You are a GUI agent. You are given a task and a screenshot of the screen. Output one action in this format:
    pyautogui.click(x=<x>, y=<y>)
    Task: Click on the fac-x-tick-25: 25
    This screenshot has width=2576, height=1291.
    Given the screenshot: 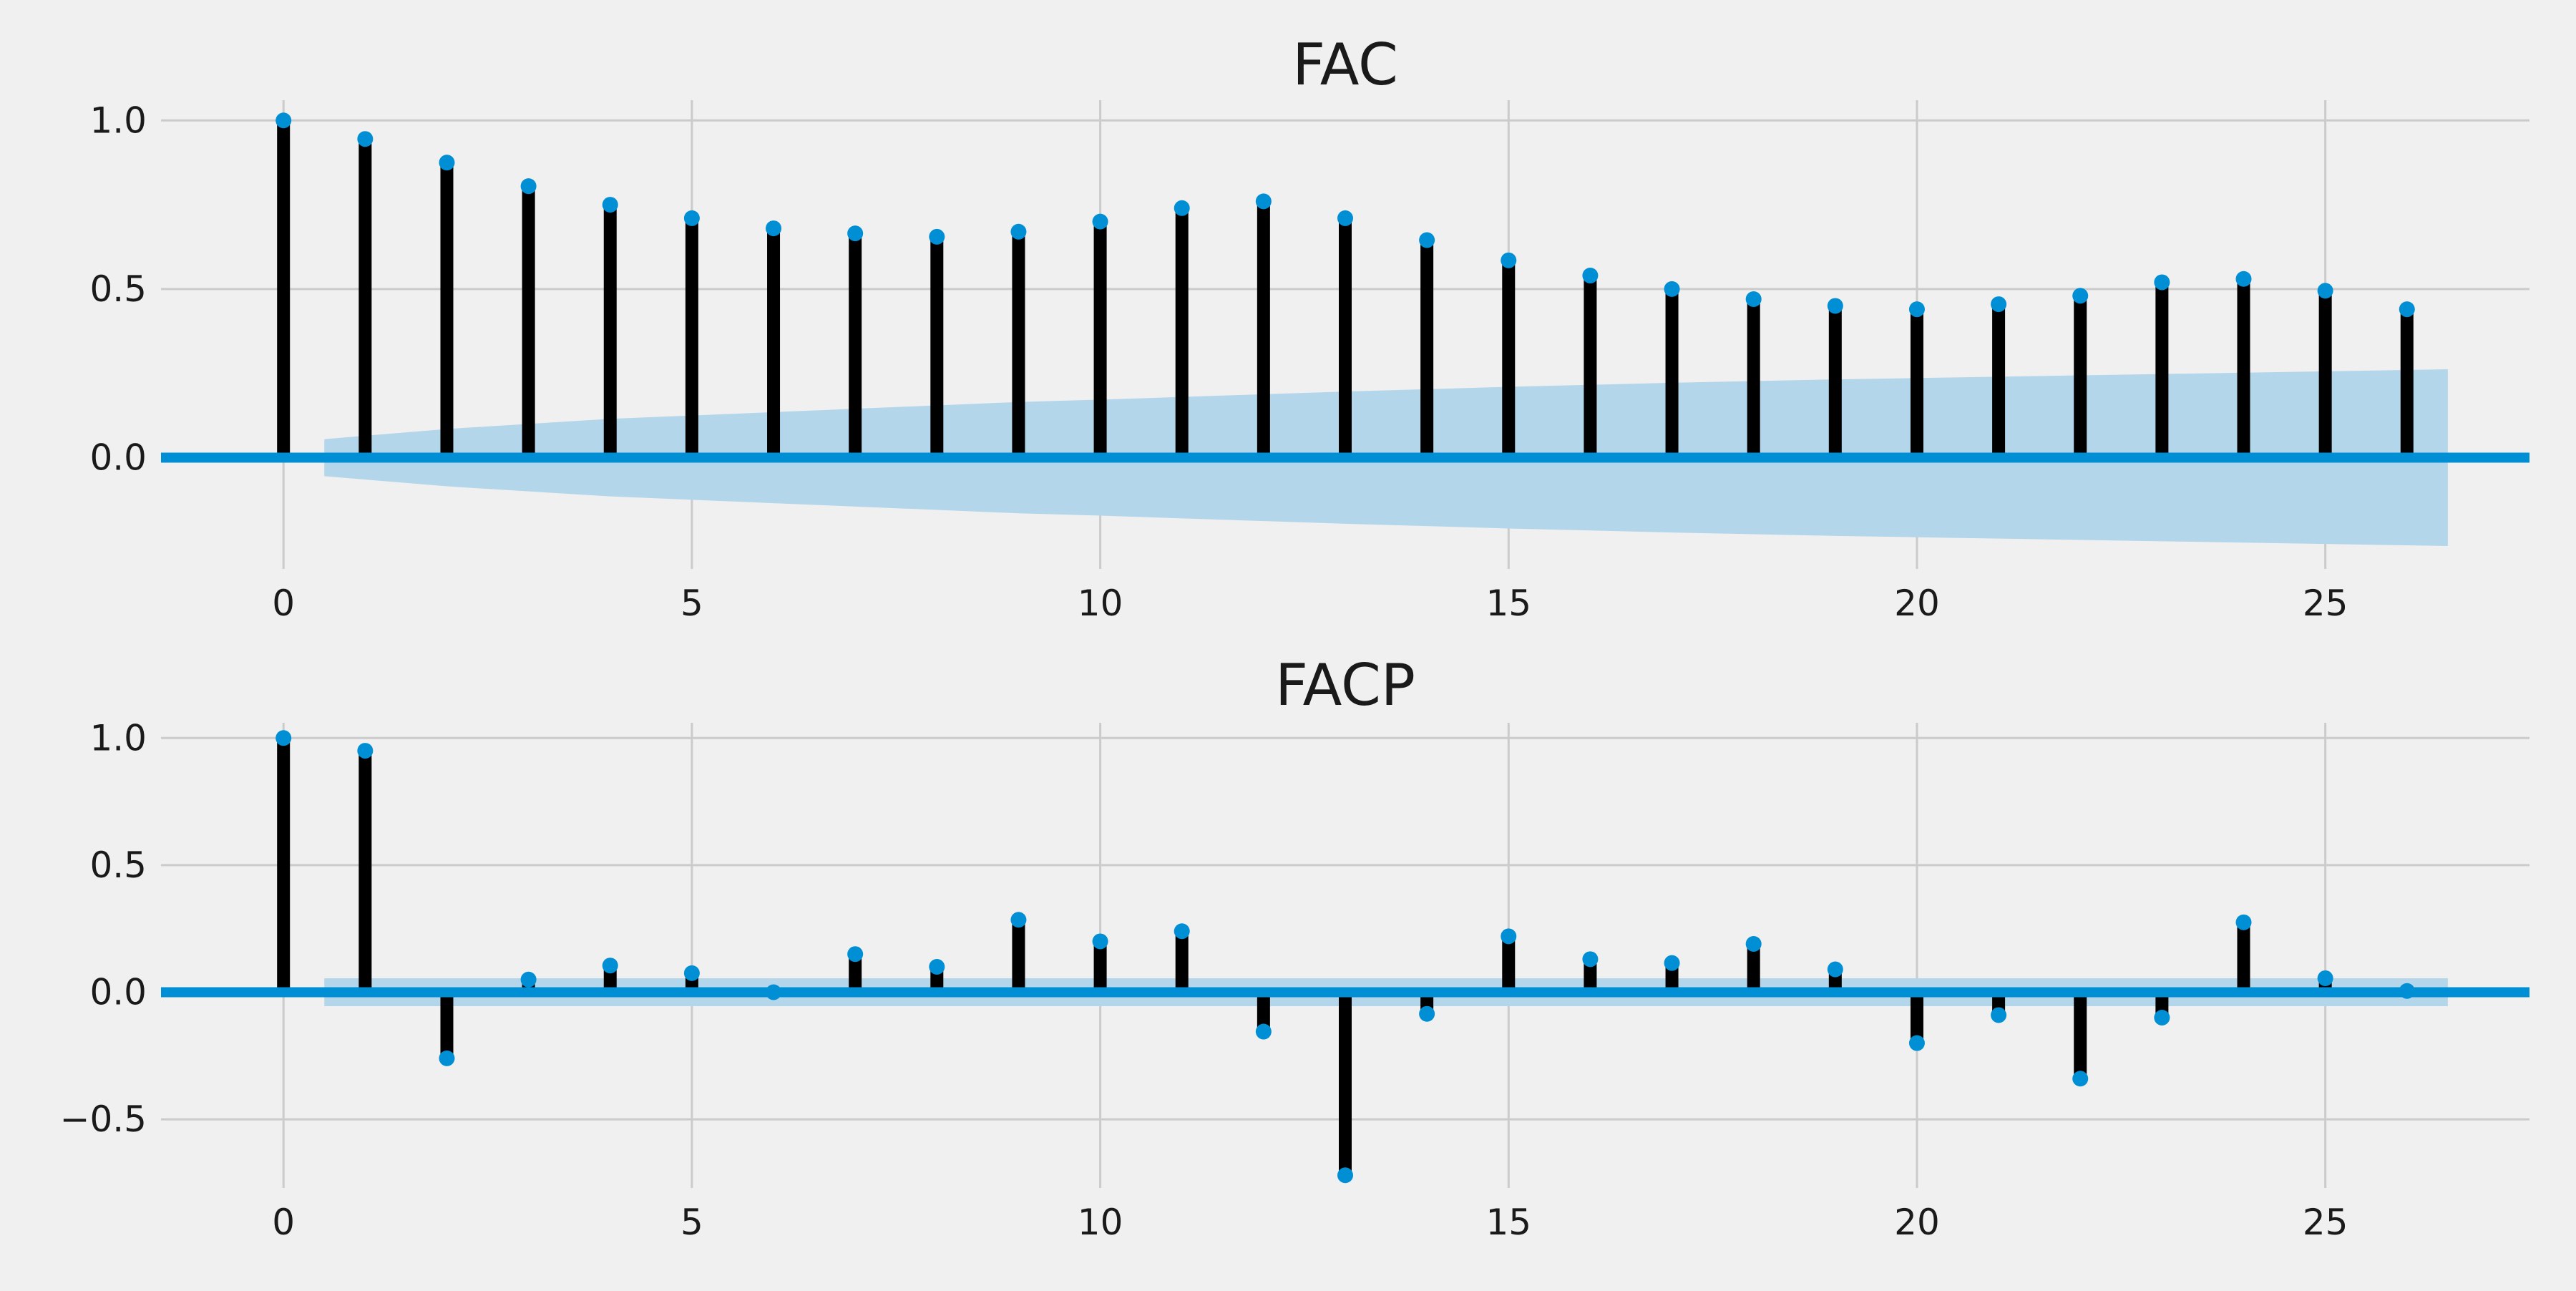 What is the action you would take?
    pyautogui.click(x=2325, y=603)
    